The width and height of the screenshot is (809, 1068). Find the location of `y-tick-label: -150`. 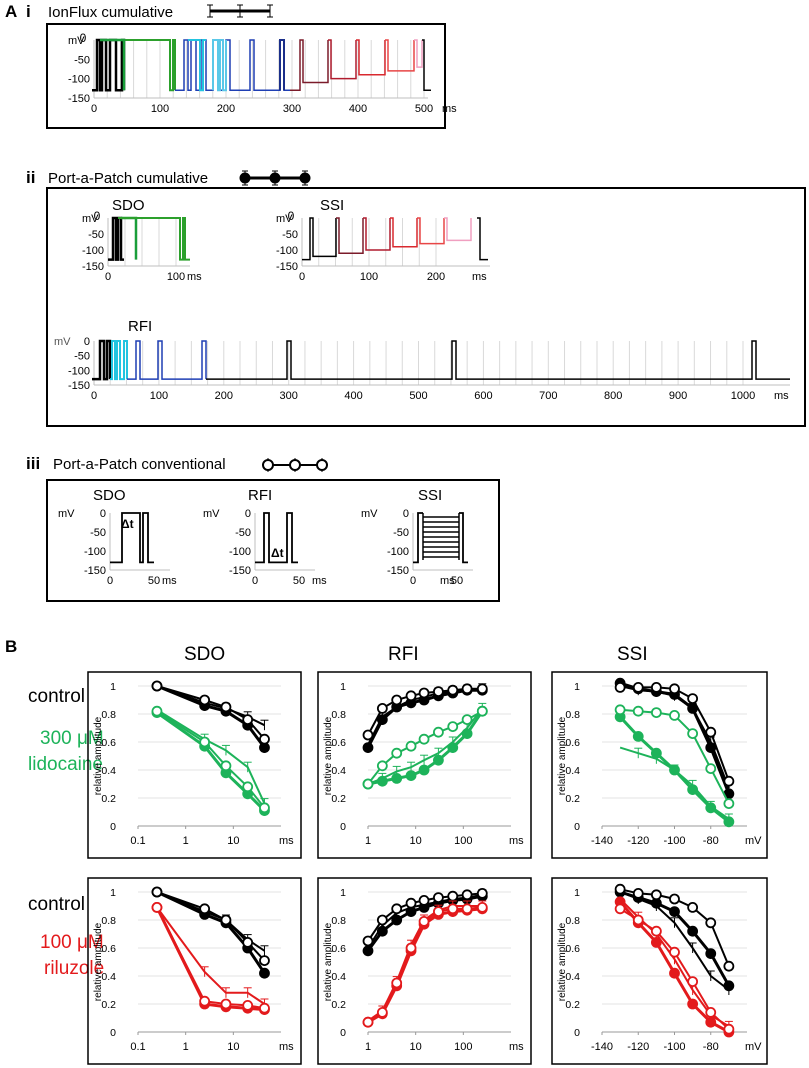

y-tick-label: -150 is located at coordinates (240, 571).